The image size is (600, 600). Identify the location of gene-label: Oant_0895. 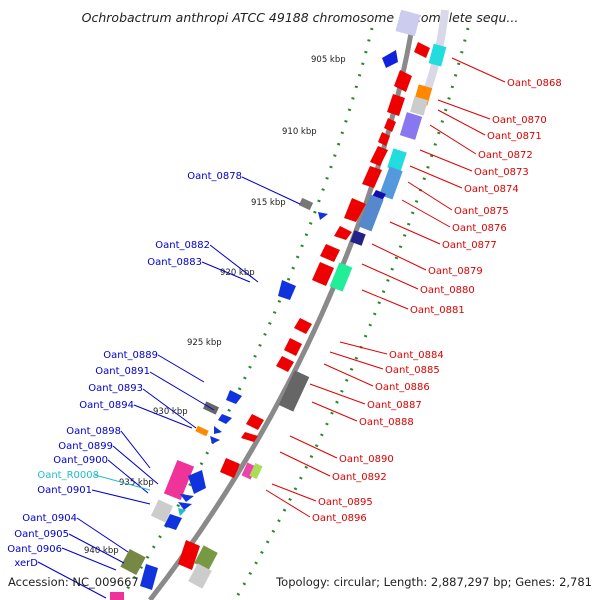
(345, 502).